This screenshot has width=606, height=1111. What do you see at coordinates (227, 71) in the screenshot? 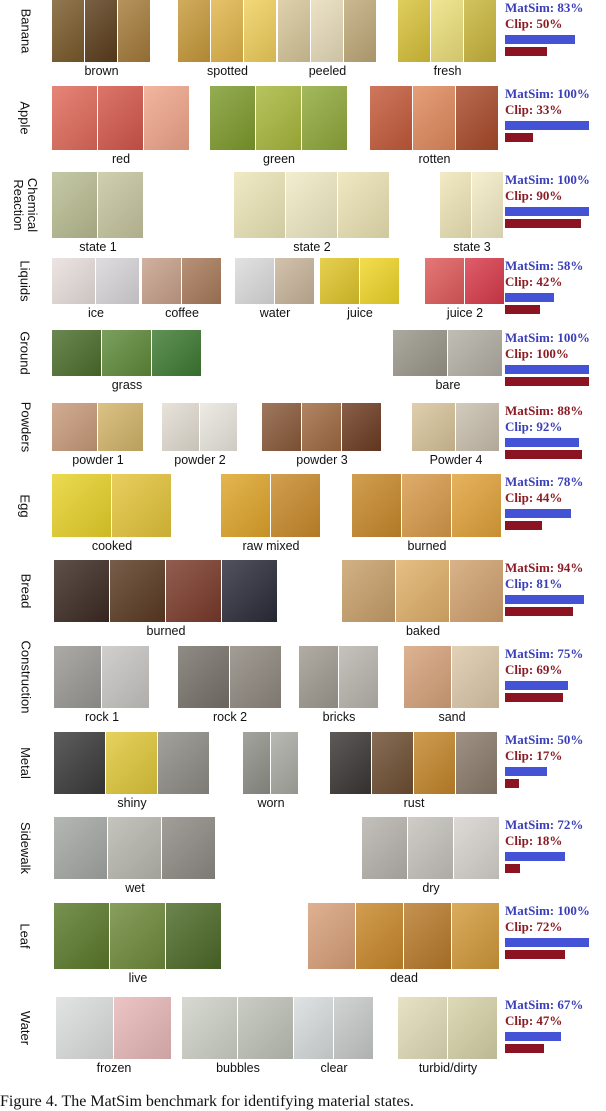
I see `state-label: spotted` at bounding box center [227, 71].